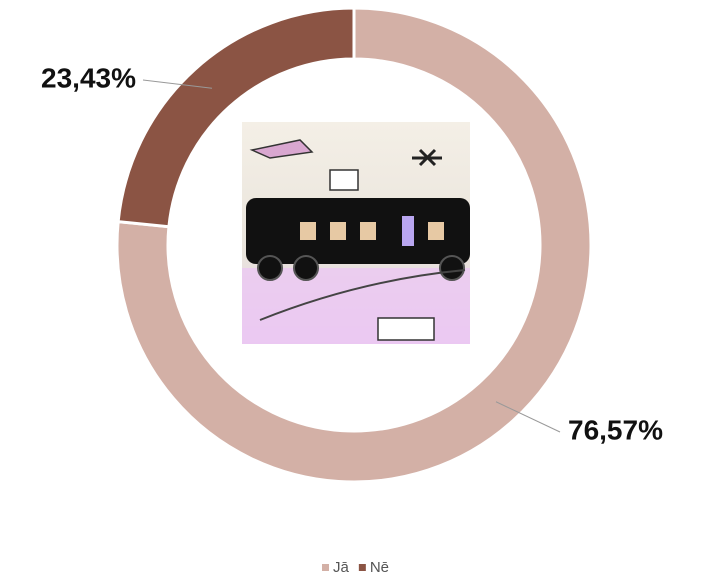 The width and height of the screenshot is (712, 580). What do you see at coordinates (379, 567) in the screenshot?
I see `legend-label: Nē` at bounding box center [379, 567].